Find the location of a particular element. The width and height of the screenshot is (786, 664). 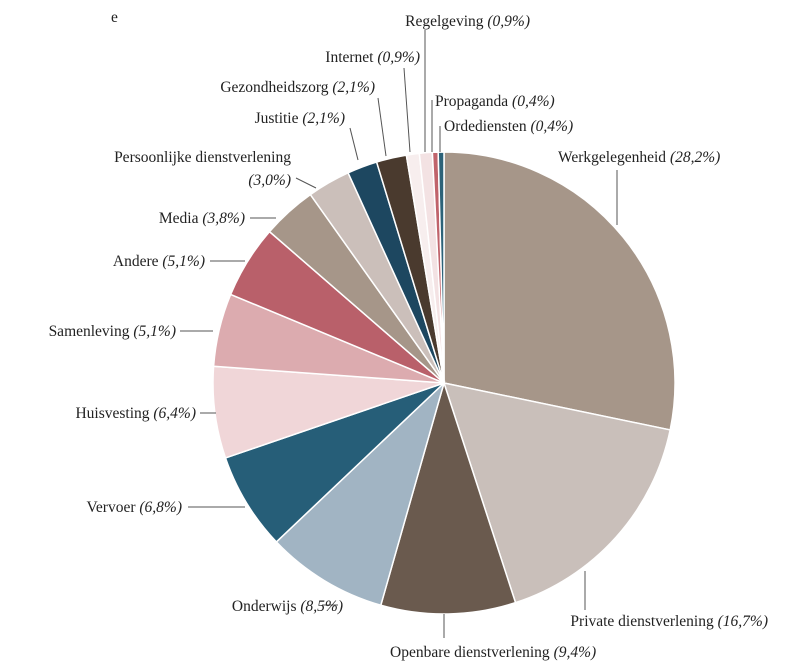

slice-label: Ordediensten (0,4%) is located at coordinates (508, 126).